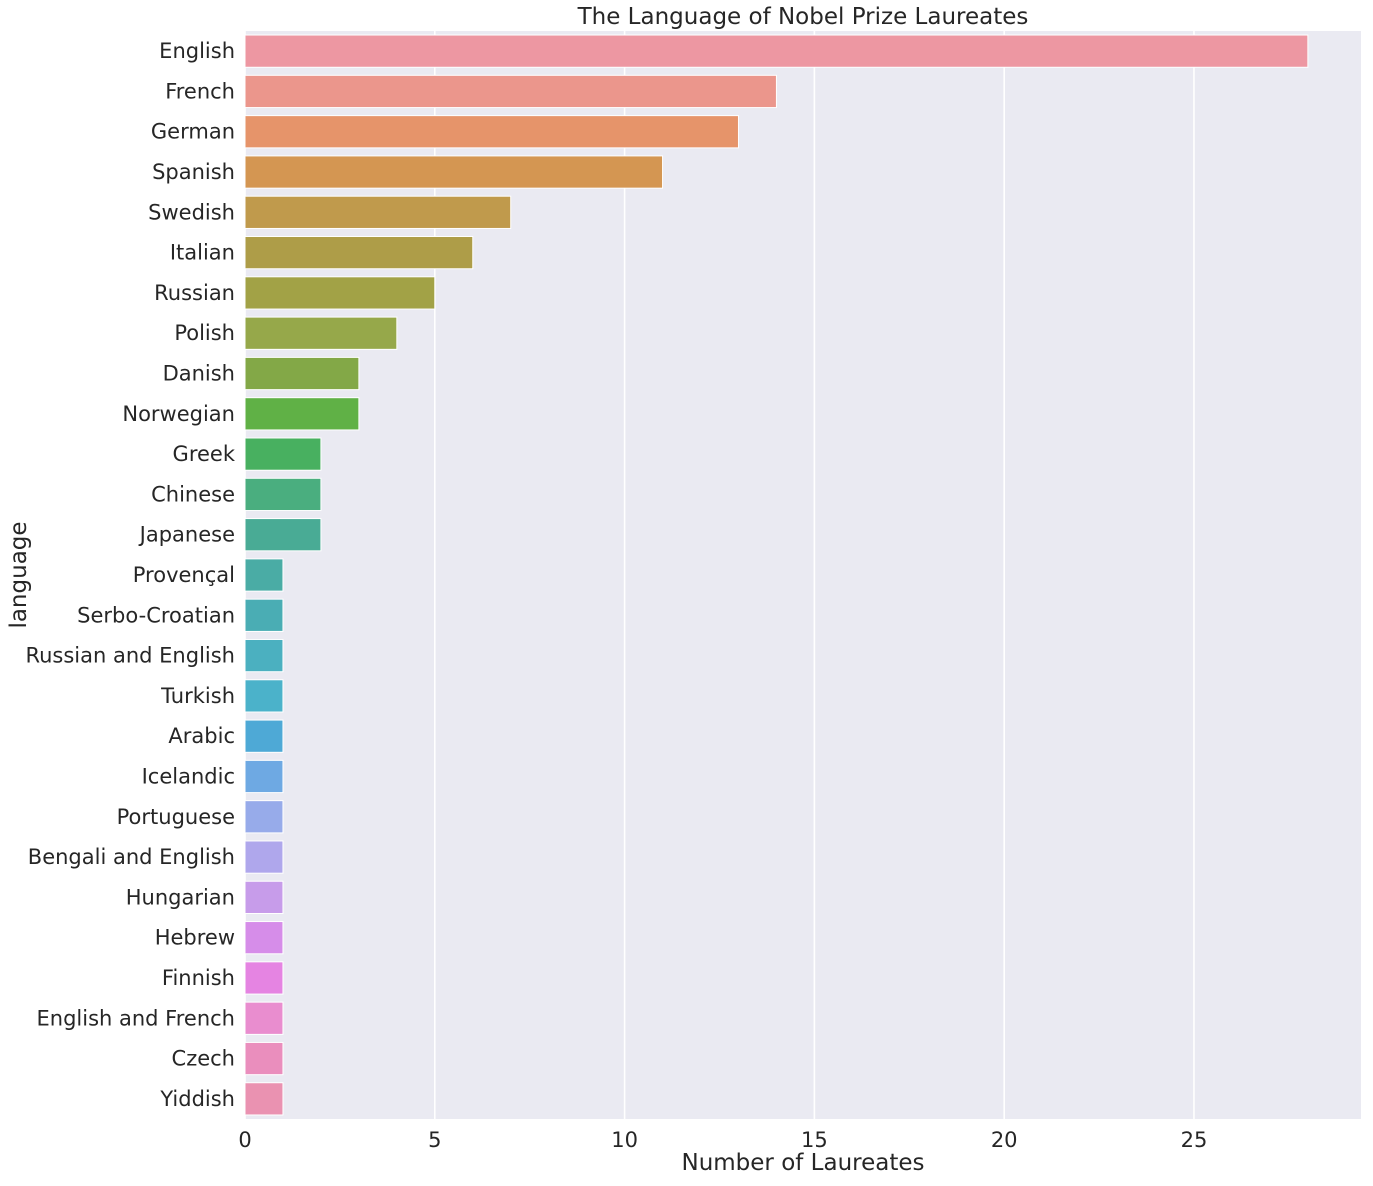  Describe the element at coordinates (197, 696) in the screenshot. I see `y-tick-label: Turkish` at that location.